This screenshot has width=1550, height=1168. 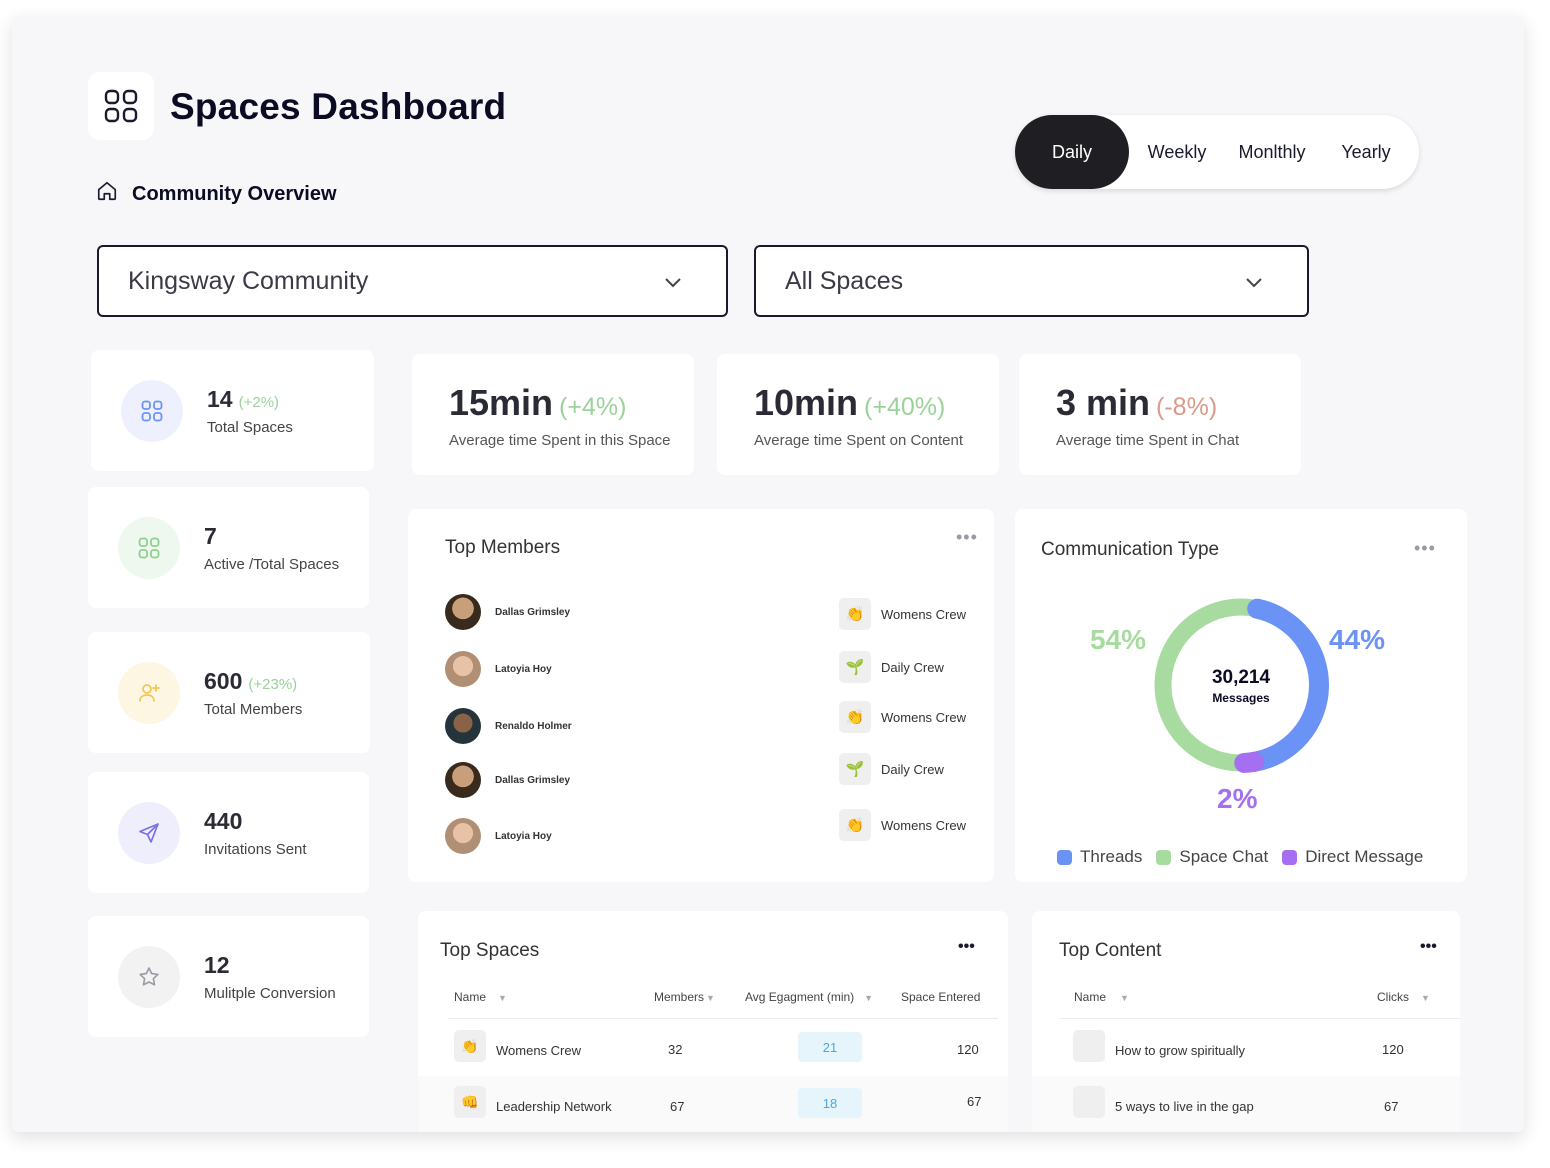 I want to click on stat-card-conversion: 12 Mulitple Conversion, so click(x=228, y=976).